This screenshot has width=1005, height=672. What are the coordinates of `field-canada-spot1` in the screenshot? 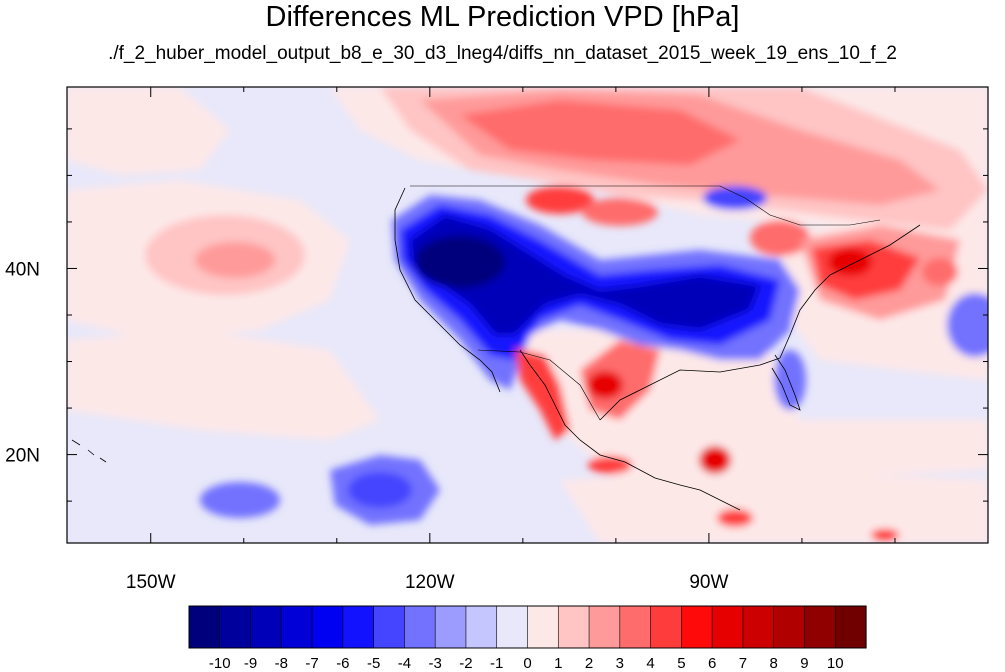 It's located at (560, 200).